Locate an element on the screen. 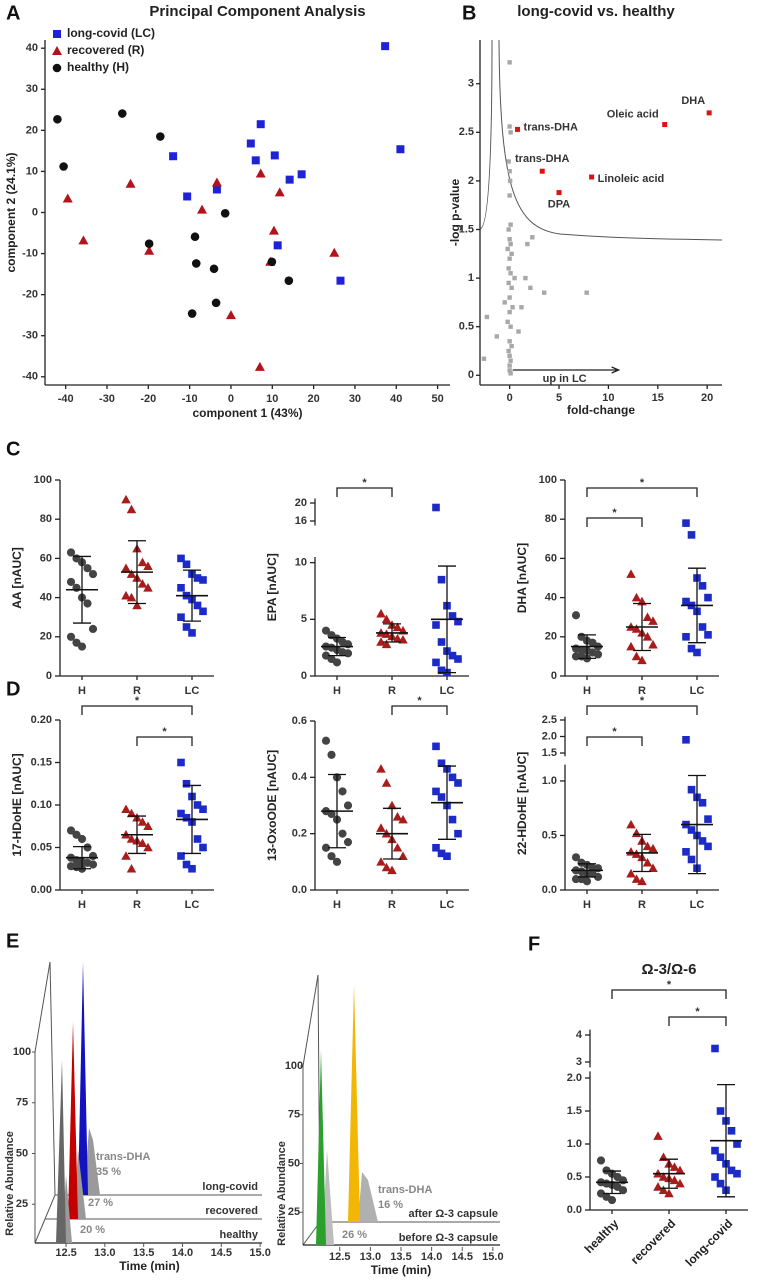  threshold-curve is located at coordinates (610, 140).